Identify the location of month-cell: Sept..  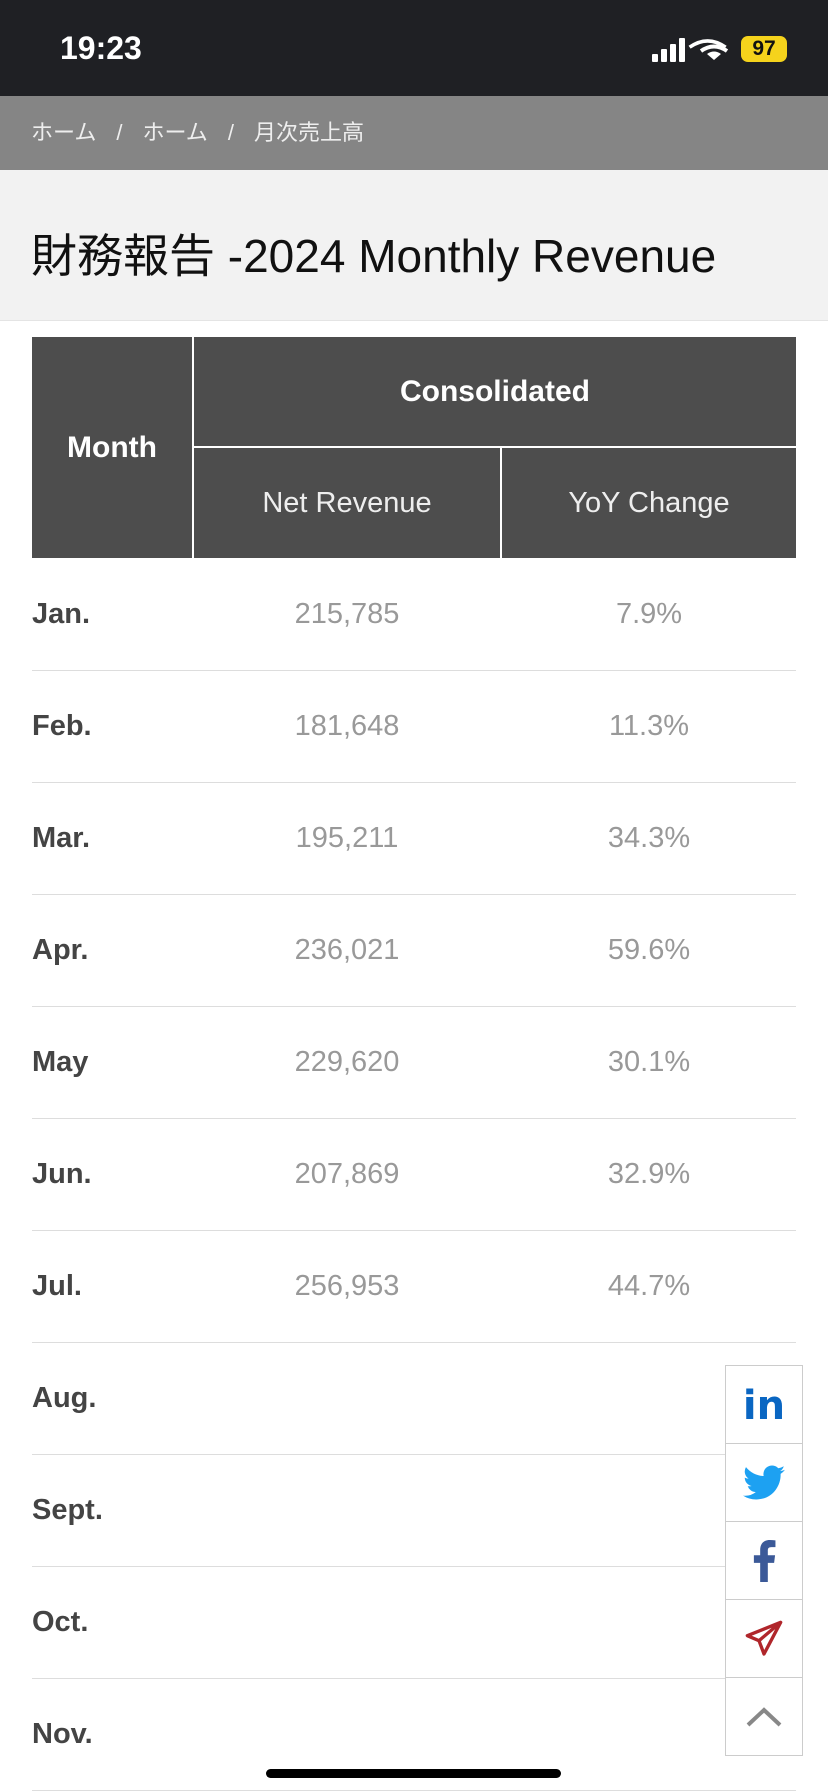
(67, 1509).